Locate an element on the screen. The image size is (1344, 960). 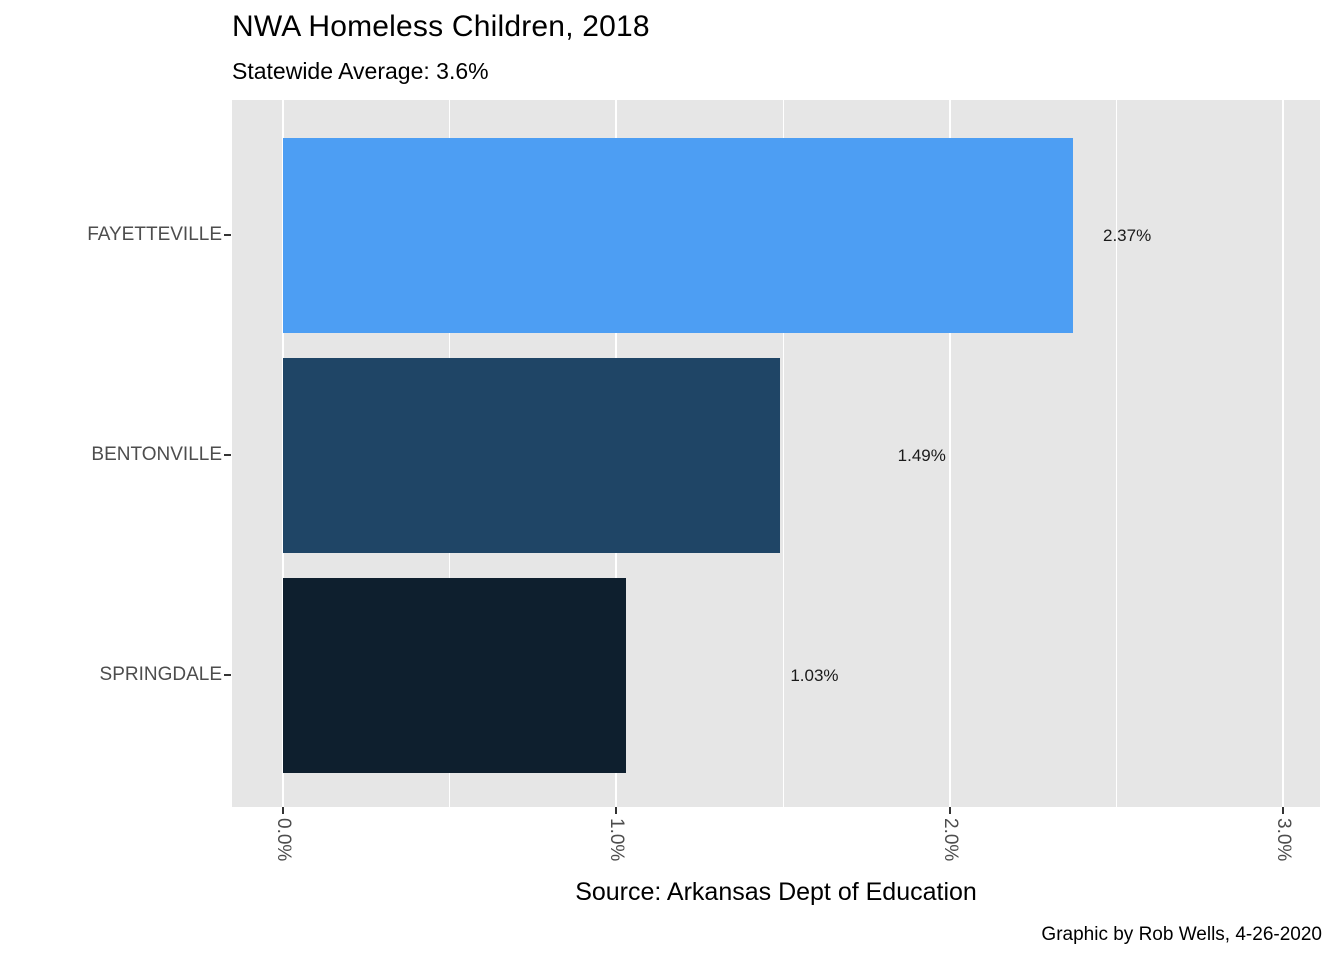
chart-subtitle: Statewide Average: 3.6% is located at coordinates (360, 71).